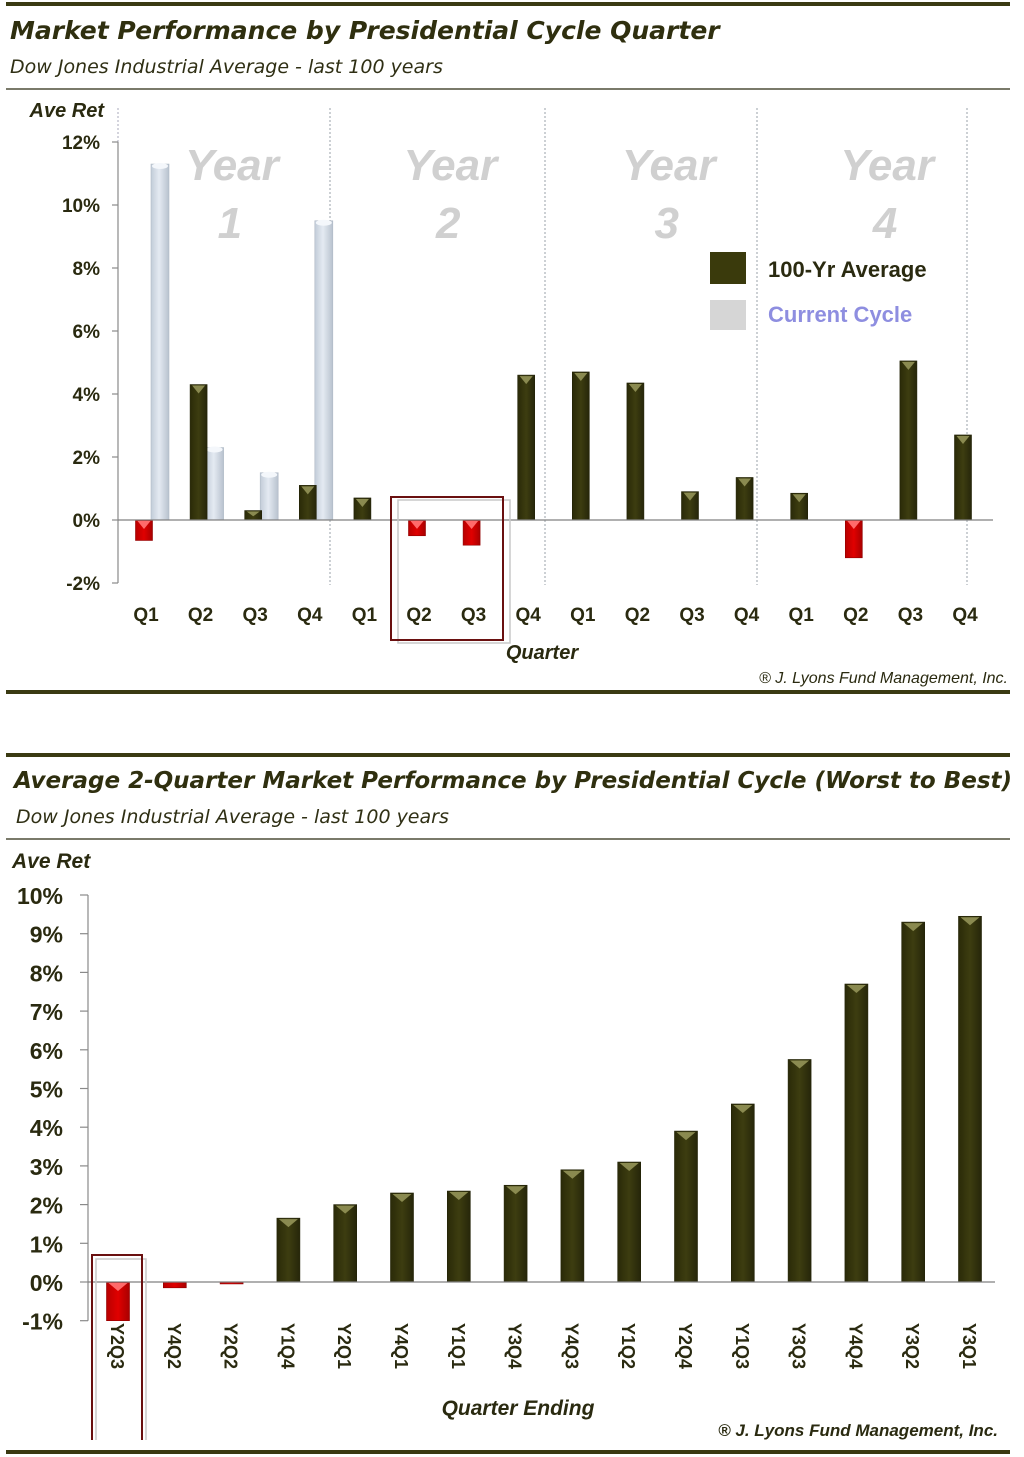 Image resolution: width=1024 pixels, height=1457 pixels. I want to click on chart2-x-tick-label: Y3Q1, so click(969, 1346).